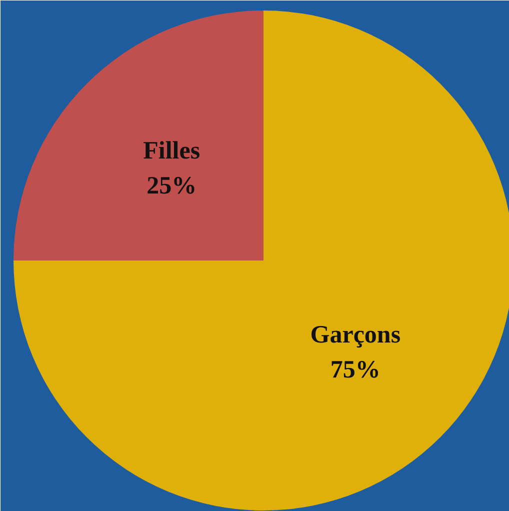 The width and height of the screenshot is (509, 511). What do you see at coordinates (355, 370) in the screenshot?
I see `data-label: 75%` at bounding box center [355, 370].